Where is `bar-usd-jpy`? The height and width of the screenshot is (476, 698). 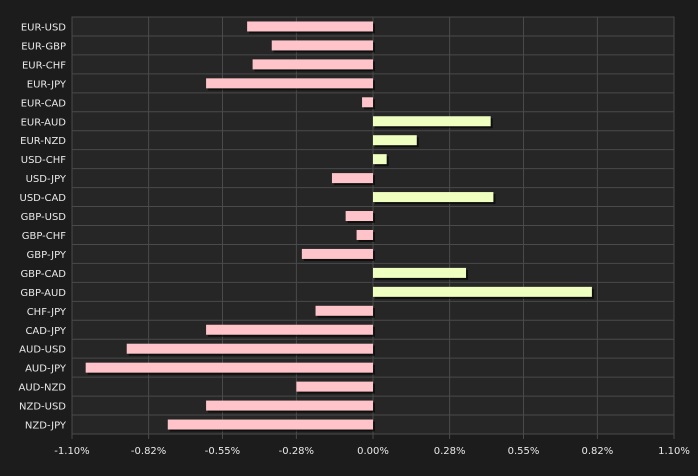
bar-usd-jpy is located at coordinates (352, 178).